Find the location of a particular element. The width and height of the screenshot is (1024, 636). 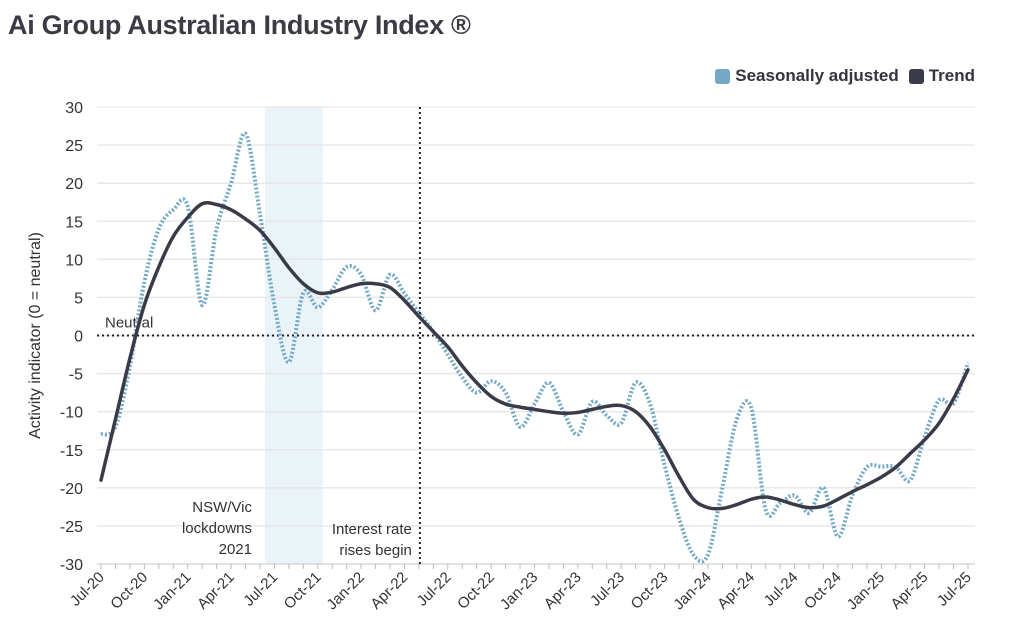

rates-annotation: Interest rate is located at coordinates (372, 529).